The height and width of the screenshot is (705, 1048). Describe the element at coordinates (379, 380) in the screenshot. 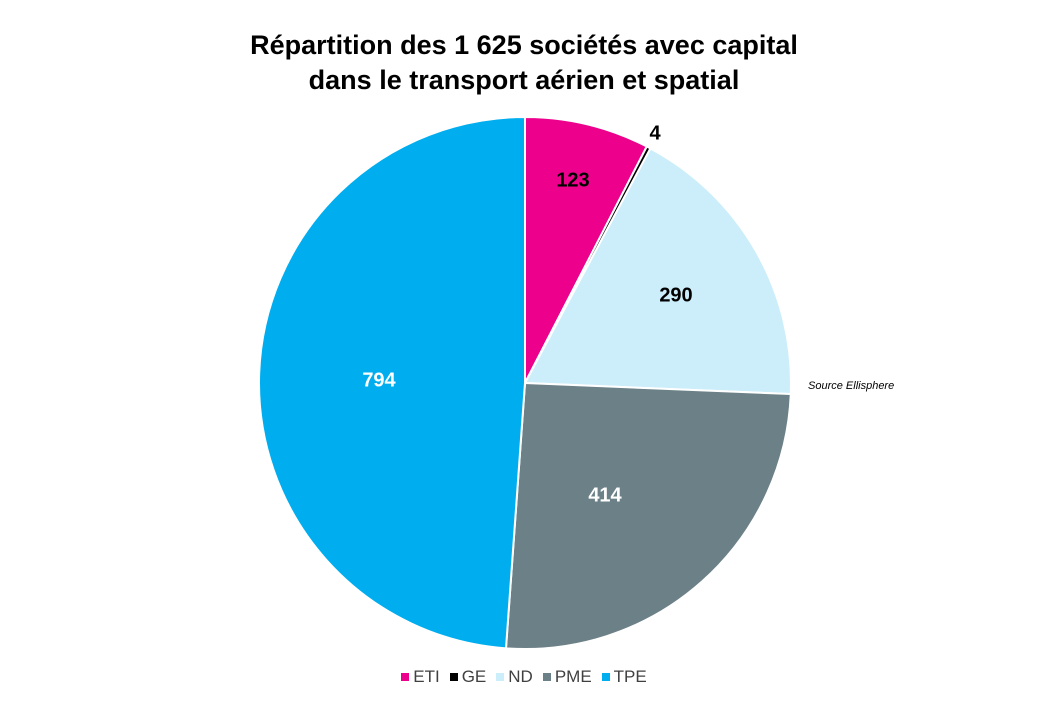

I see `data-label-tpe: 794` at that location.